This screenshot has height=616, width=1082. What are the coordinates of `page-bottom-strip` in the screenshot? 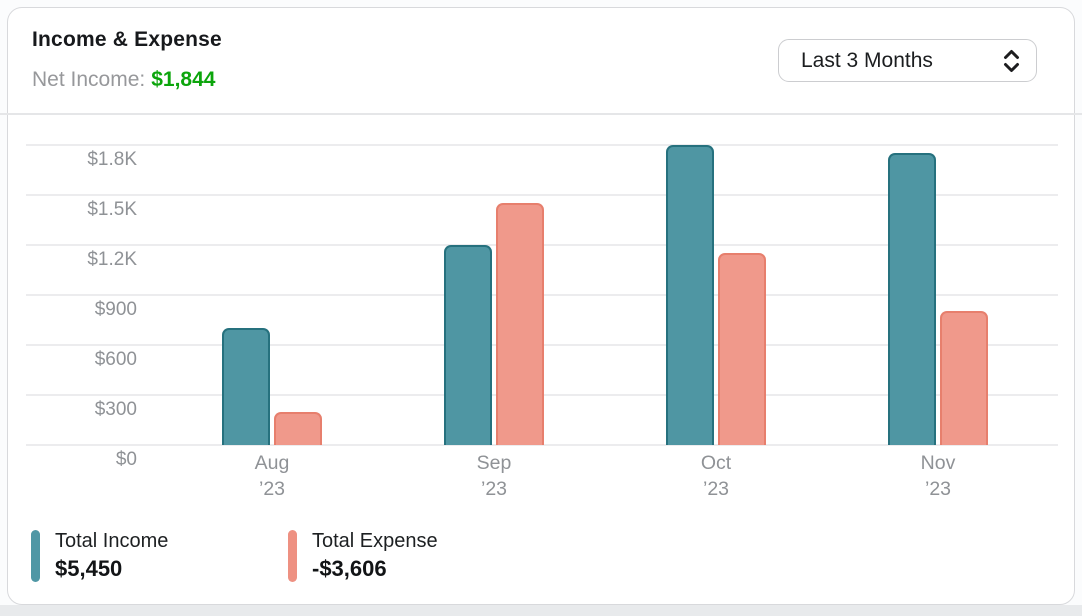 It's located at (541, 610).